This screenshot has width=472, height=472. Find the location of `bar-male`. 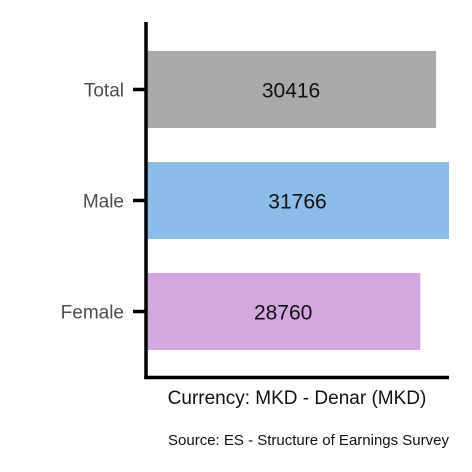

bar-male is located at coordinates (297, 200).